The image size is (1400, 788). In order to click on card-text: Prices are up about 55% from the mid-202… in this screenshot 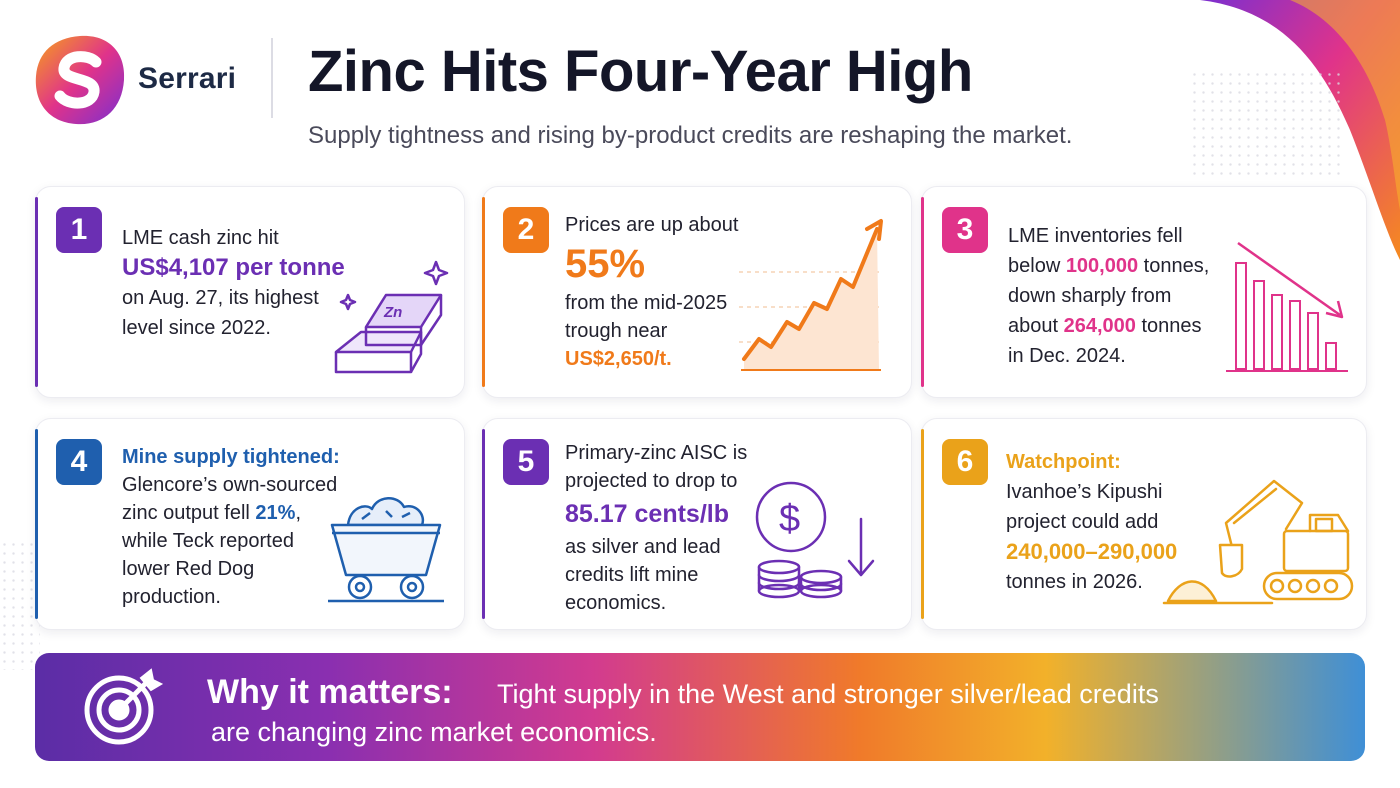, I will do `click(651, 292)`.